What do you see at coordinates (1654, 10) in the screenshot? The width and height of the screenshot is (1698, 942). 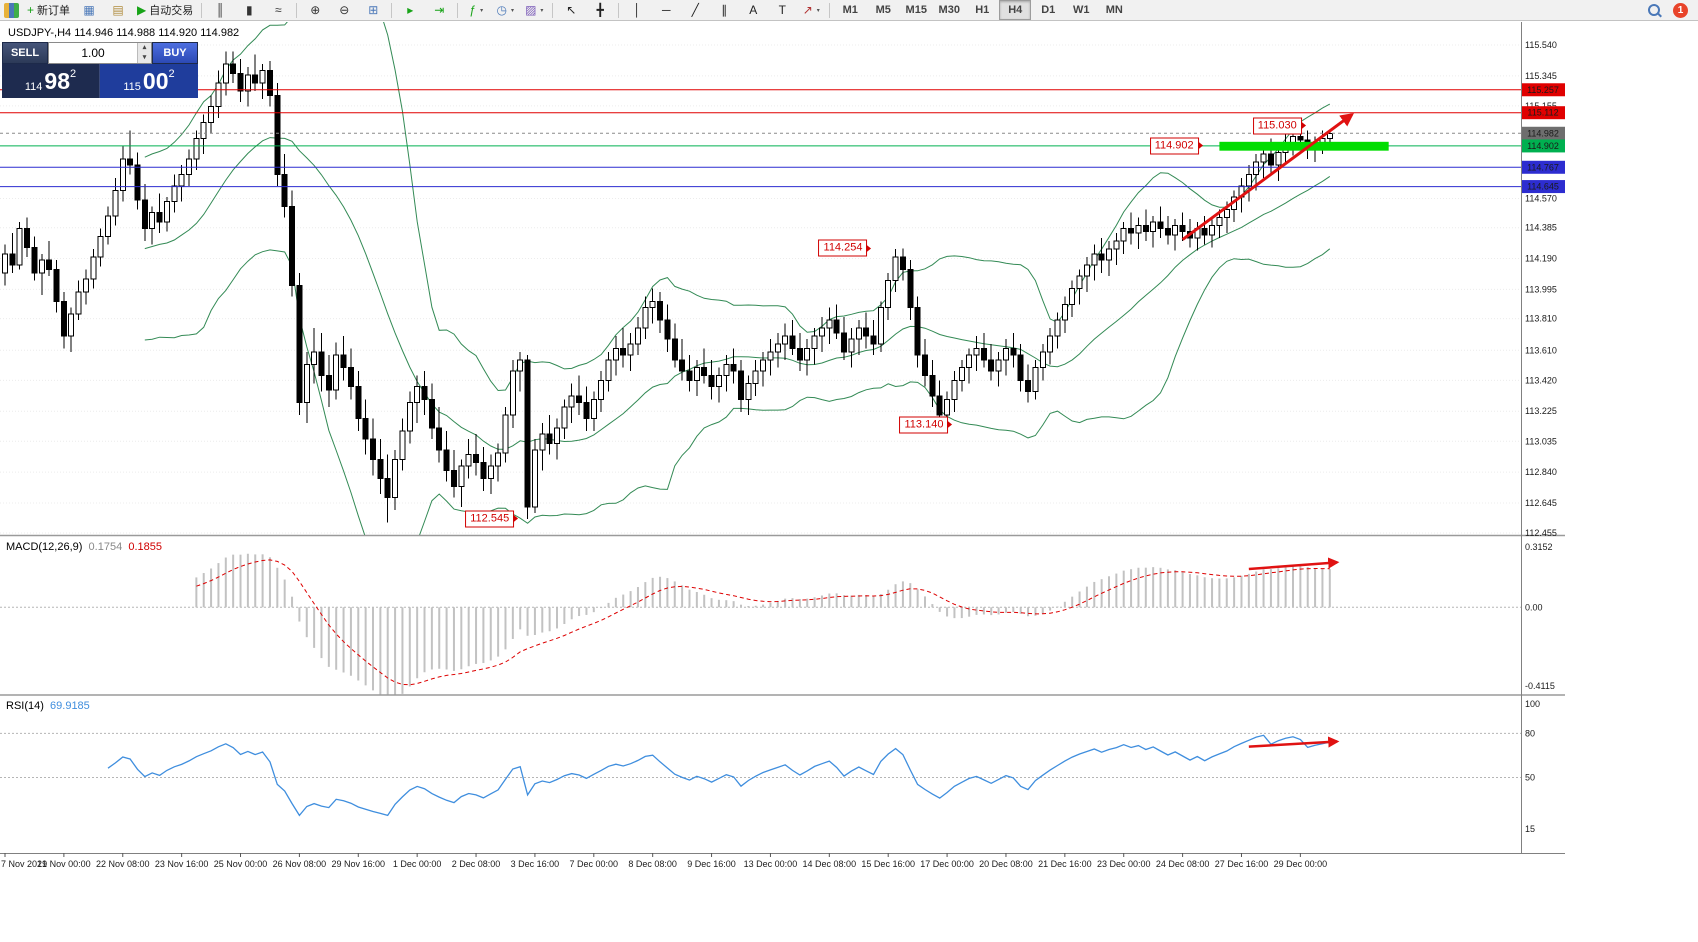 I see `search-icon` at bounding box center [1654, 10].